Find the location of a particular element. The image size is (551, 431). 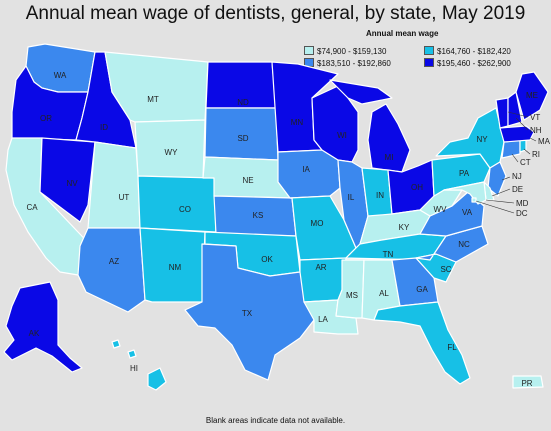

label-TX: TX is located at coordinates (247, 313).